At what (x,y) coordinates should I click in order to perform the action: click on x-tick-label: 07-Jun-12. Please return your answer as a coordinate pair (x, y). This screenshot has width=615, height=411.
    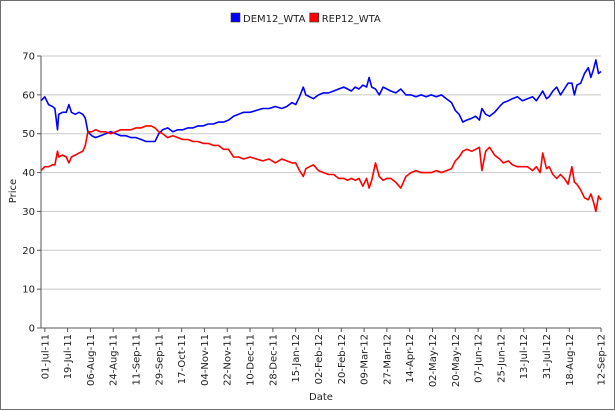
    Looking at the image, I should click on (479, 358).